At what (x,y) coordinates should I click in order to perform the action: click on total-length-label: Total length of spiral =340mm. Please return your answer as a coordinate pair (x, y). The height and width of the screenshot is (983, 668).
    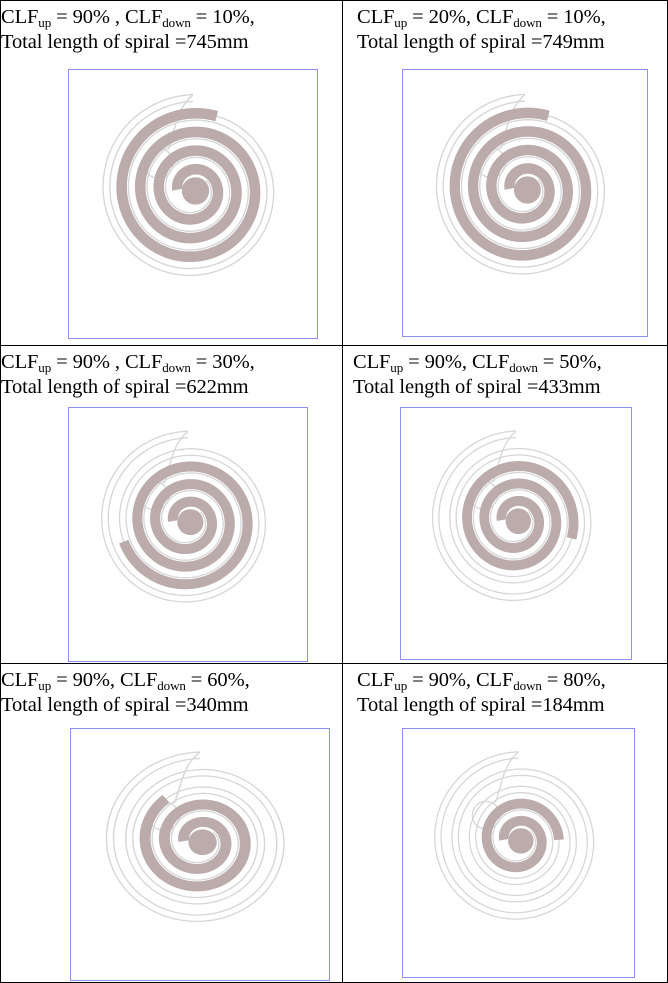
    Looking at the image, I should click on (125, 705).